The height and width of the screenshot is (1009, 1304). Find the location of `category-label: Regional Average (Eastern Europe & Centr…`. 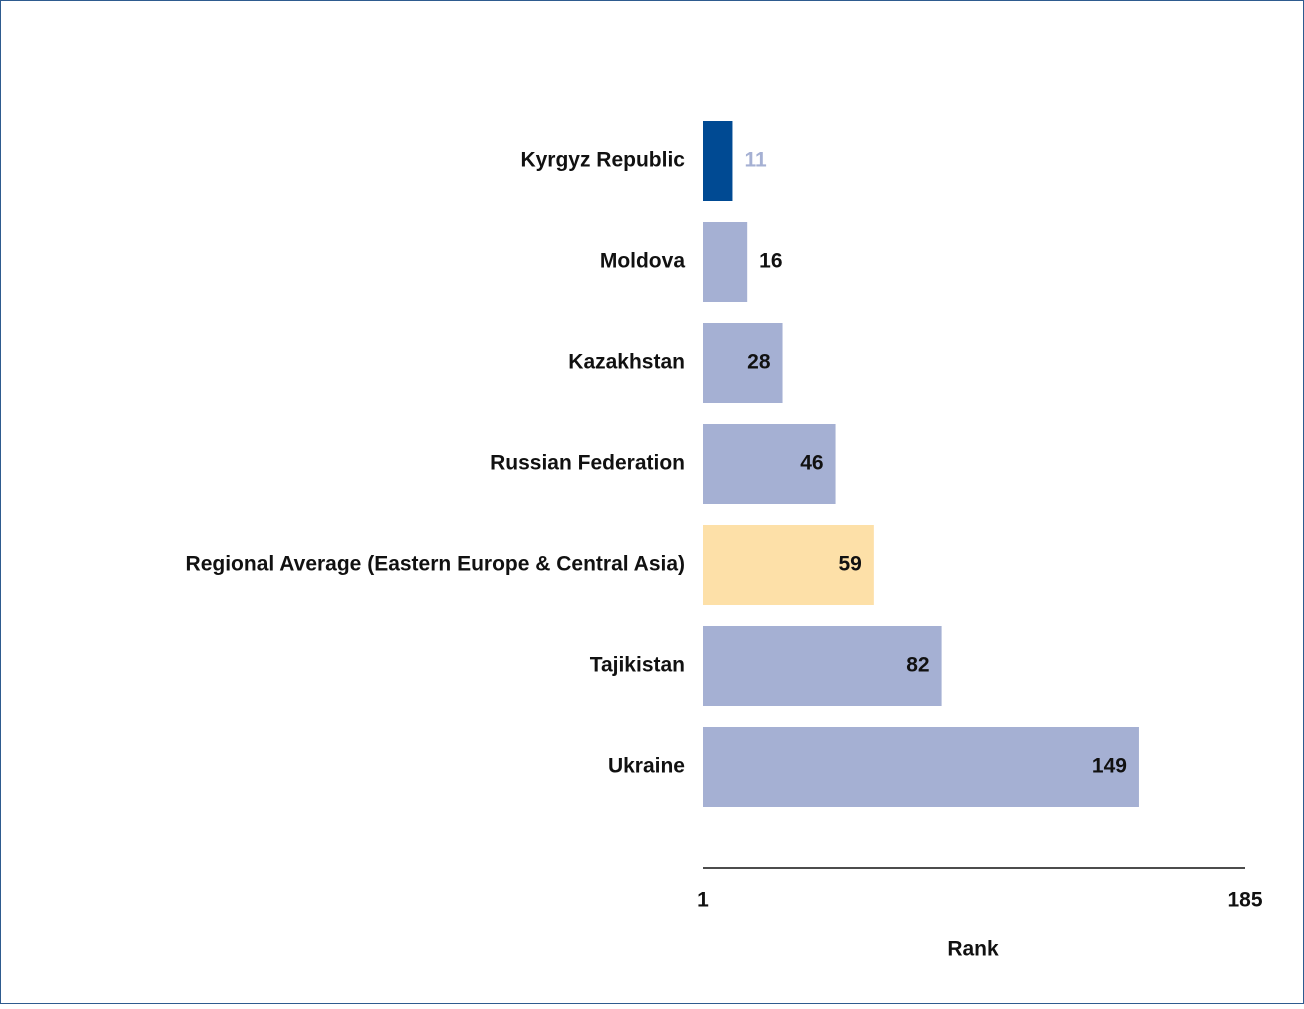

category-label: Regional Average (Eastern Europe & Centr… is located at coordinates (435, 564).